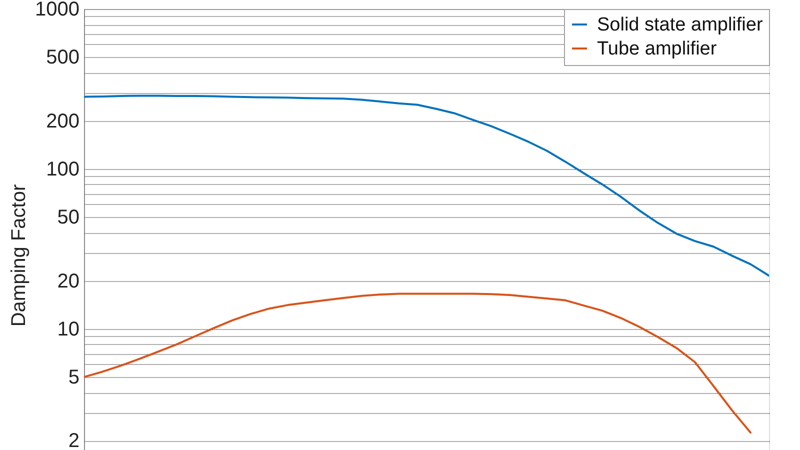 This screenshot has height=450, width=800. What do you see at coordinates (68, 281) in the screenshot?
I see `y-tick-label: 20` at bounding box center [68, 281].